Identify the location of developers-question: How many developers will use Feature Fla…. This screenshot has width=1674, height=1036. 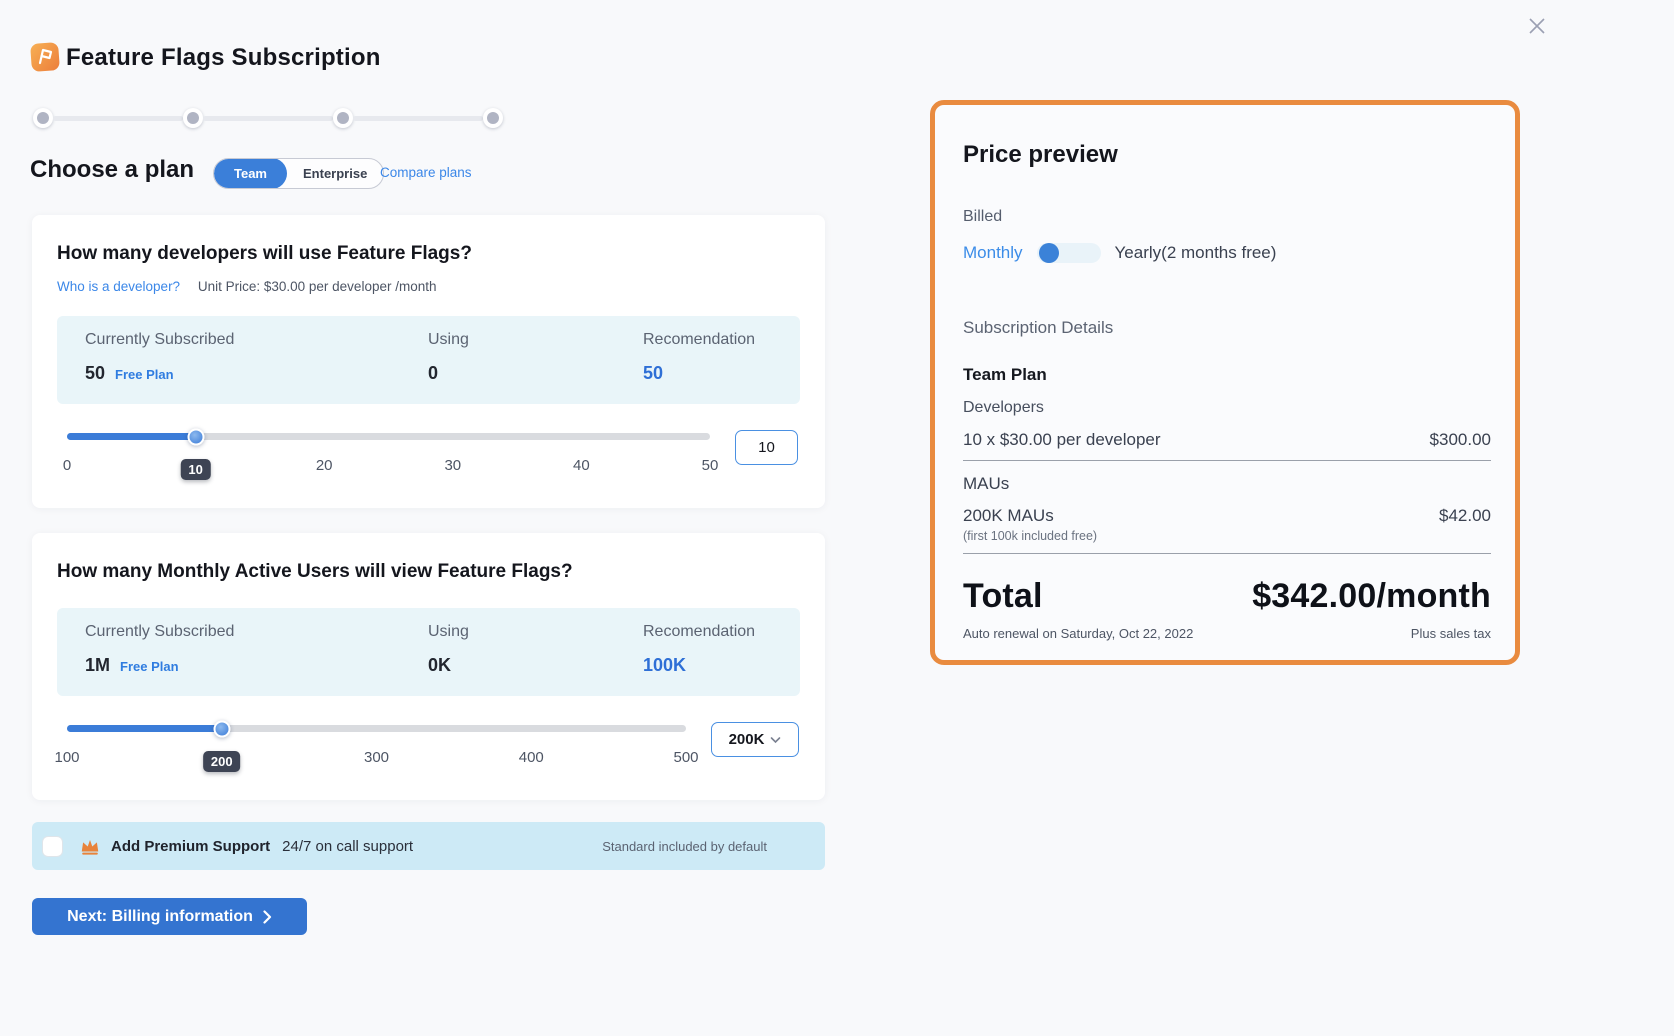
(264, 253).